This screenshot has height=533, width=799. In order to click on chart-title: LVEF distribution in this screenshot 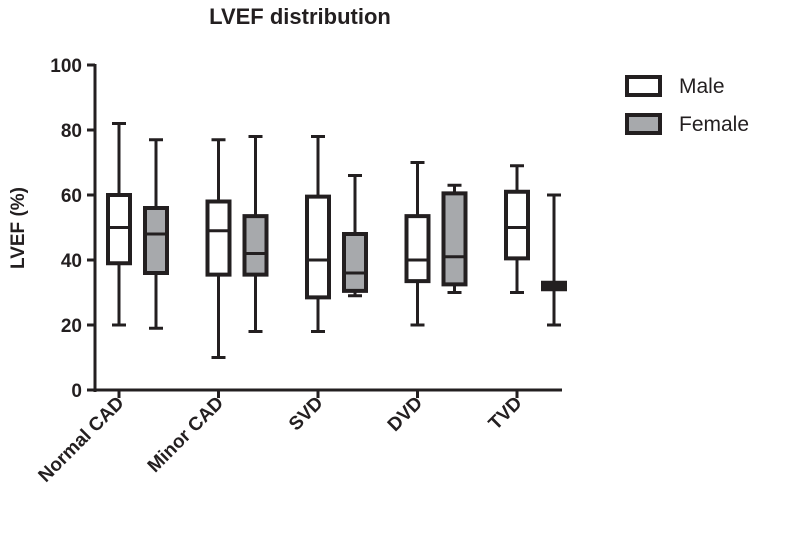, I will do `click(300, 16)`.